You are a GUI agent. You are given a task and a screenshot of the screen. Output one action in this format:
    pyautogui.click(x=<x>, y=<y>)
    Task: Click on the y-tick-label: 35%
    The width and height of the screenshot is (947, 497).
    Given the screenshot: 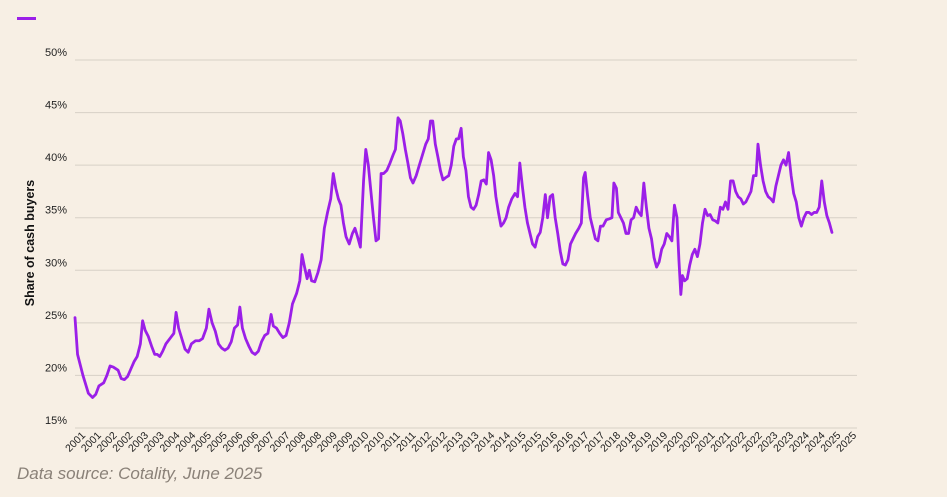 What is the action you would take?
    pyautogui.click(x=56, y=211)
    